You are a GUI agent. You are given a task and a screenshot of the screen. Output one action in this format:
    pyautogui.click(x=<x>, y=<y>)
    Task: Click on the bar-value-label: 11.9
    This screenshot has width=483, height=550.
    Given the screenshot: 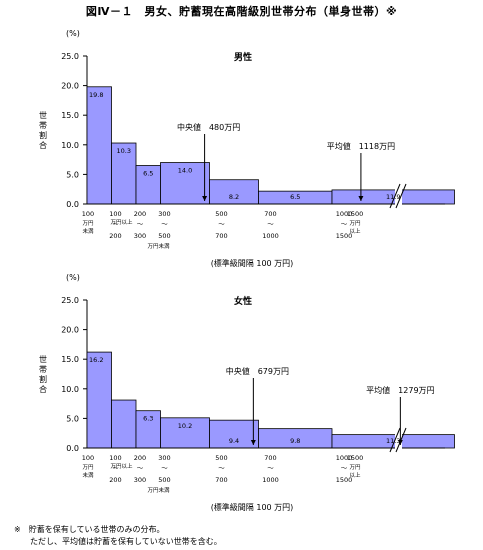 What is the action you would take?
    pyautogui.click(x=393, y=197)
    